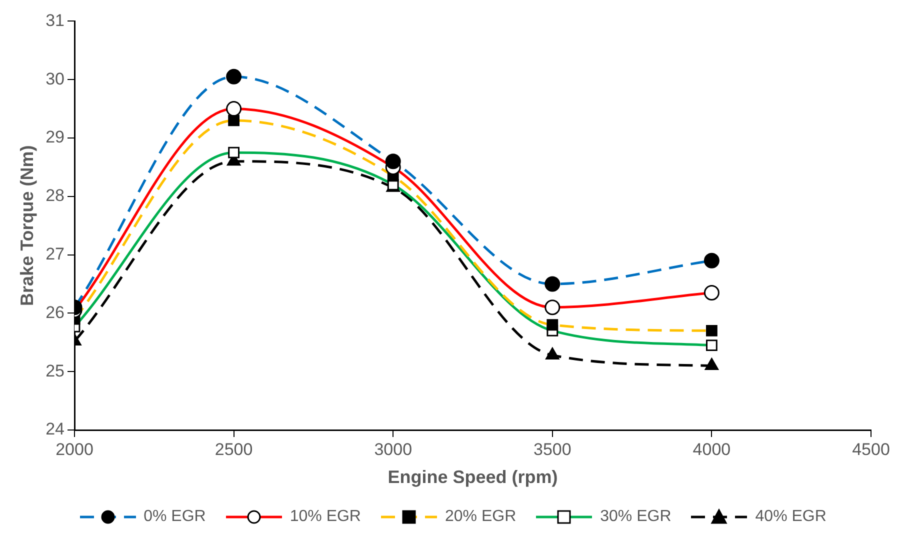  I want to click on legend-label: 20% EGR, so click(480, 517).